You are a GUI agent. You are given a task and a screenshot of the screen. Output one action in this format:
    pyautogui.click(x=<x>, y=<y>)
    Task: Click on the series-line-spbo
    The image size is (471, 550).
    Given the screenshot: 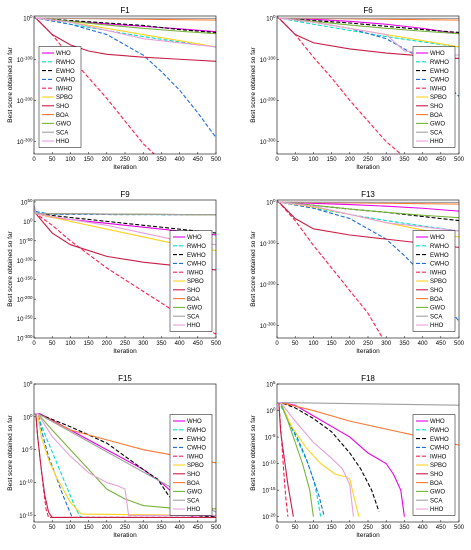 What is the action you would take?
    pyautogui.click(x=125, y=464)
    